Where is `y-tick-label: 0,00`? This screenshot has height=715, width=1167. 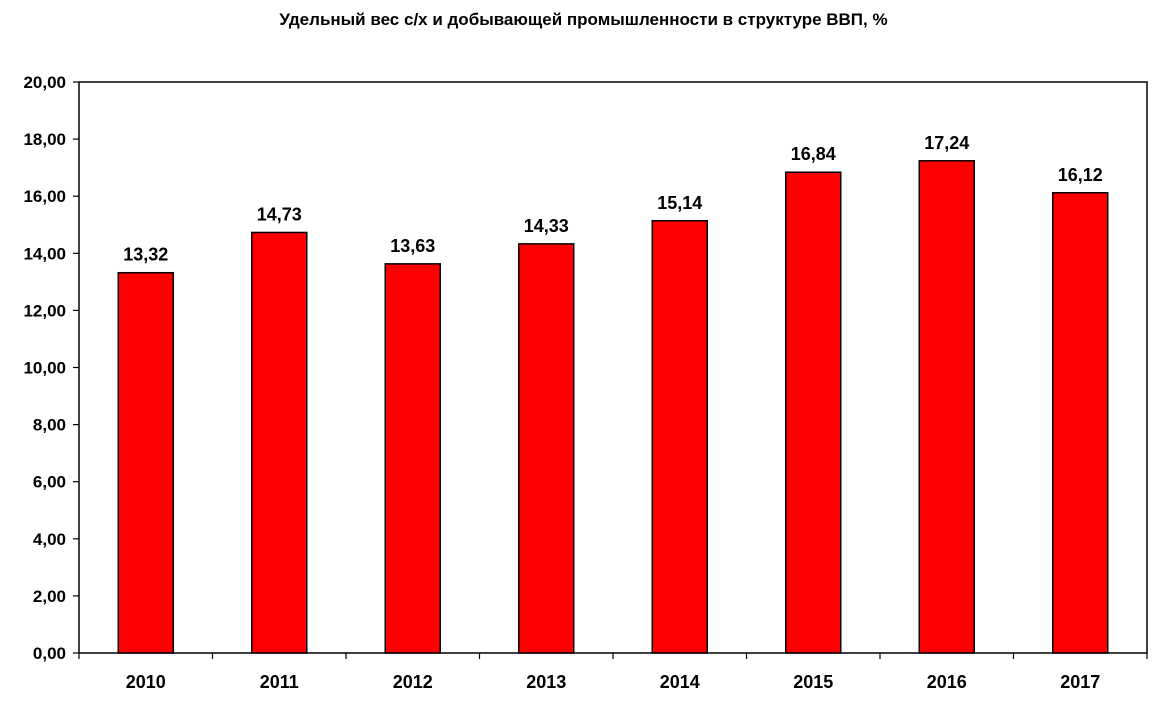
y-tick-label: 0,00 is located at coordinates (49, 653).